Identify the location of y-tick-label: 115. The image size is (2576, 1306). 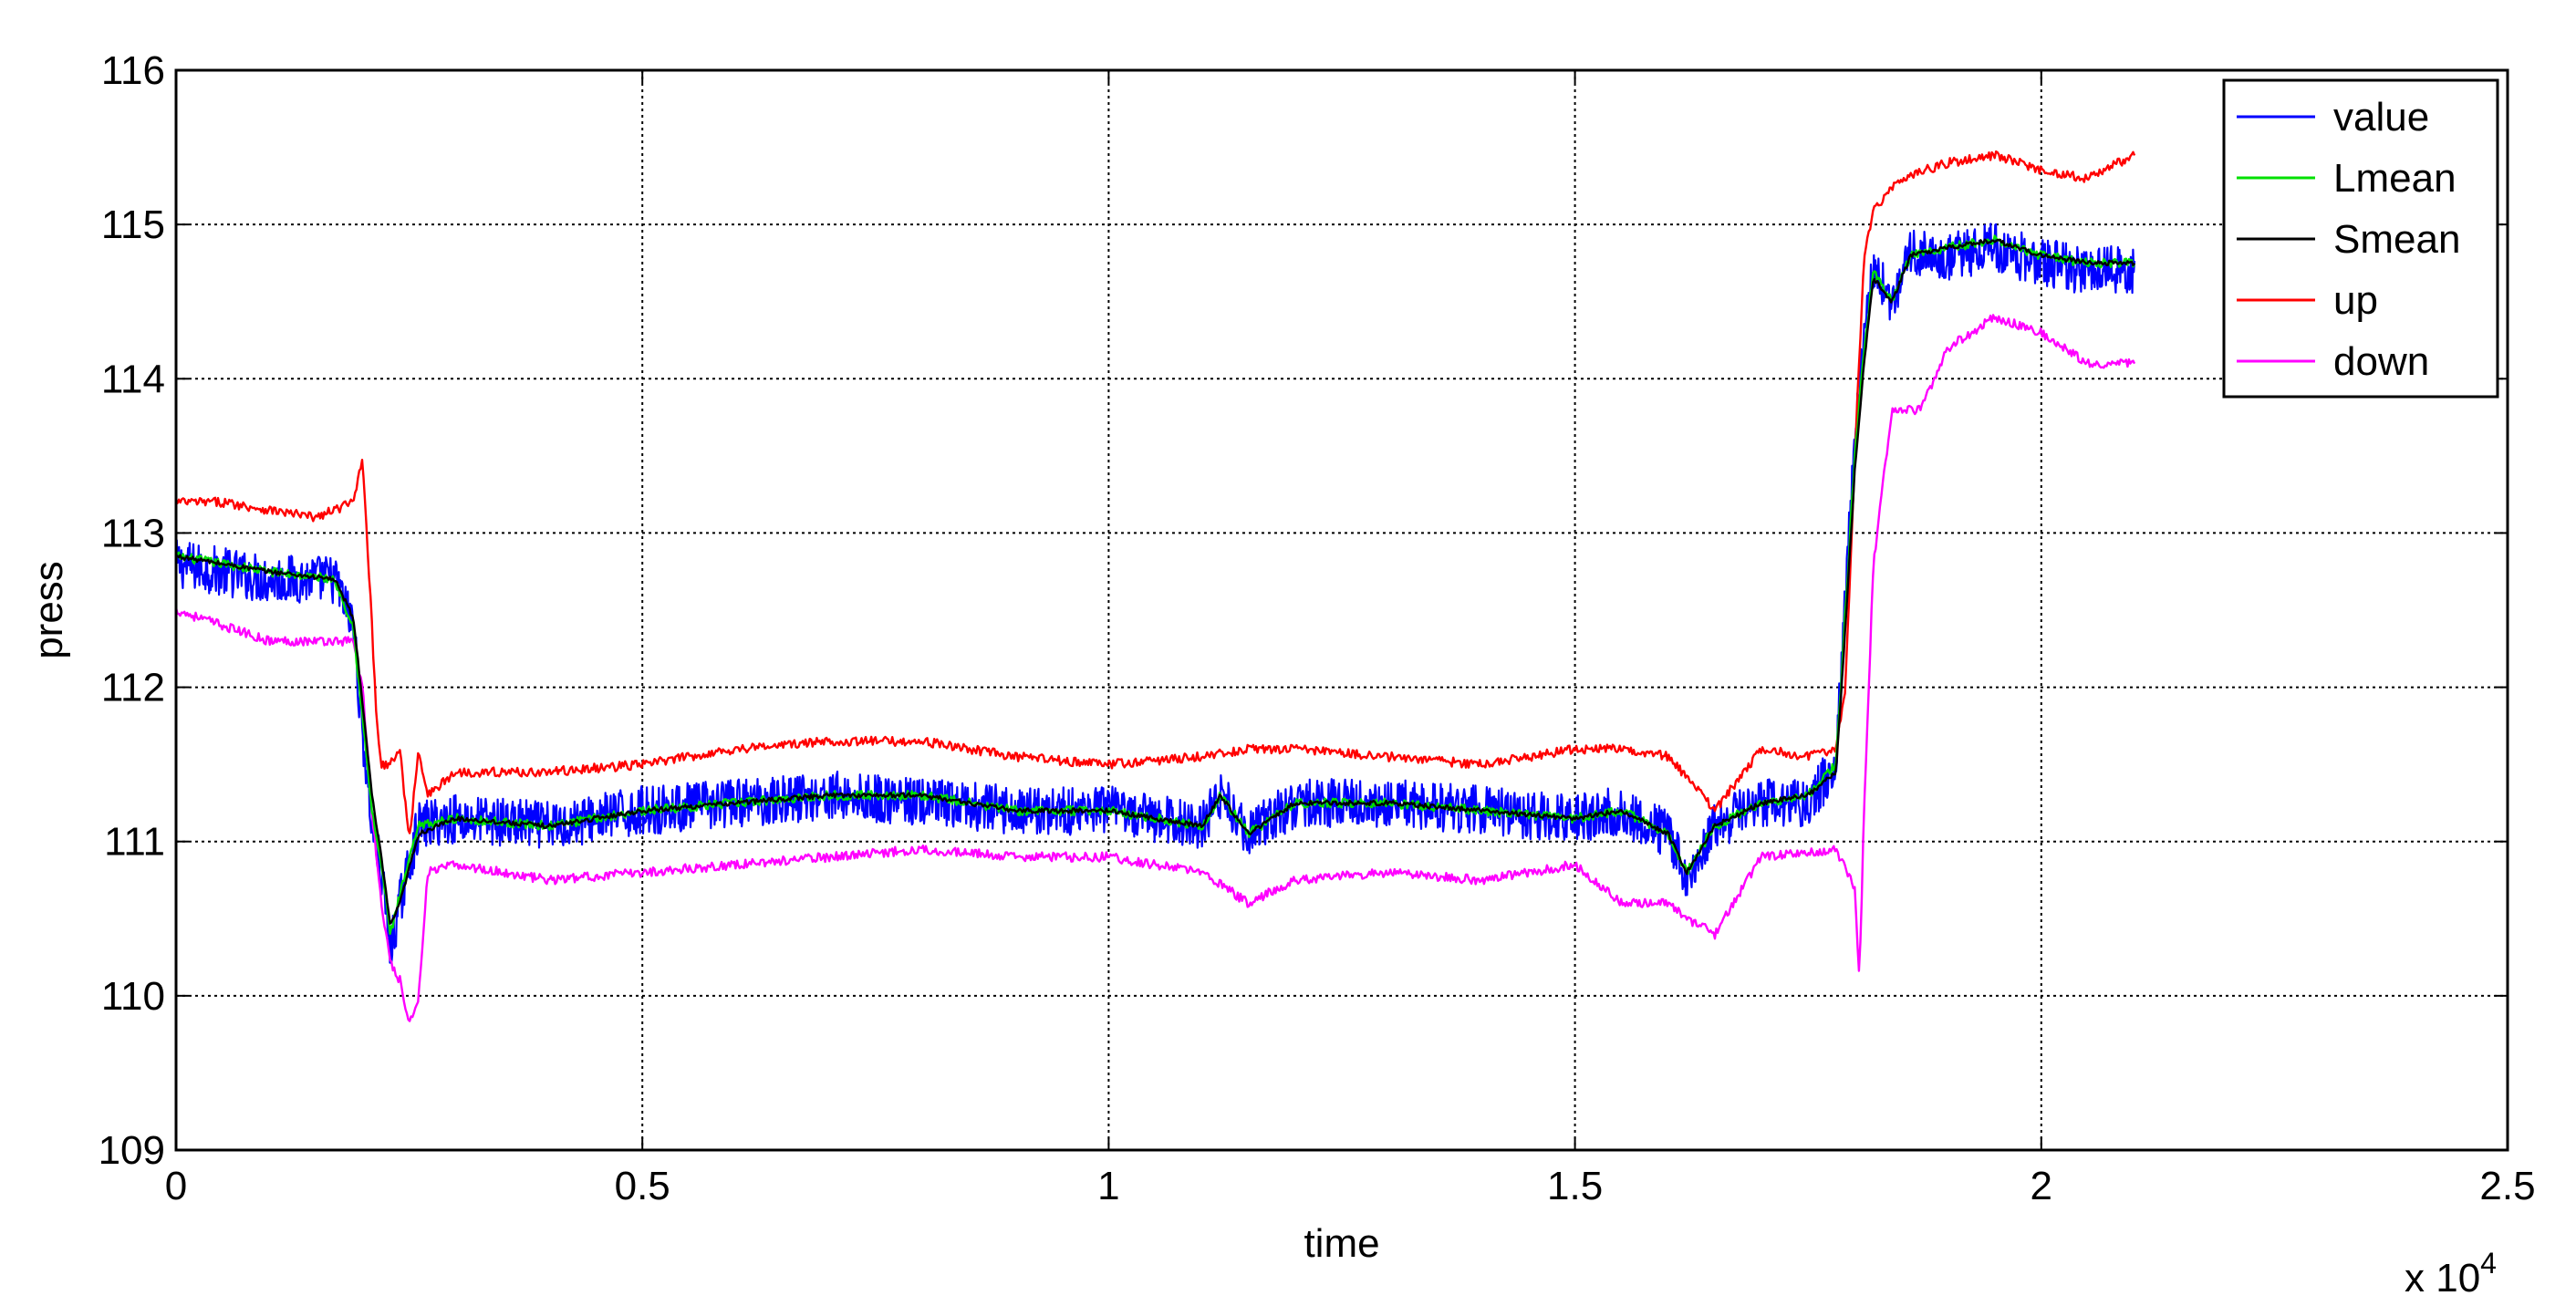
(133, 224).